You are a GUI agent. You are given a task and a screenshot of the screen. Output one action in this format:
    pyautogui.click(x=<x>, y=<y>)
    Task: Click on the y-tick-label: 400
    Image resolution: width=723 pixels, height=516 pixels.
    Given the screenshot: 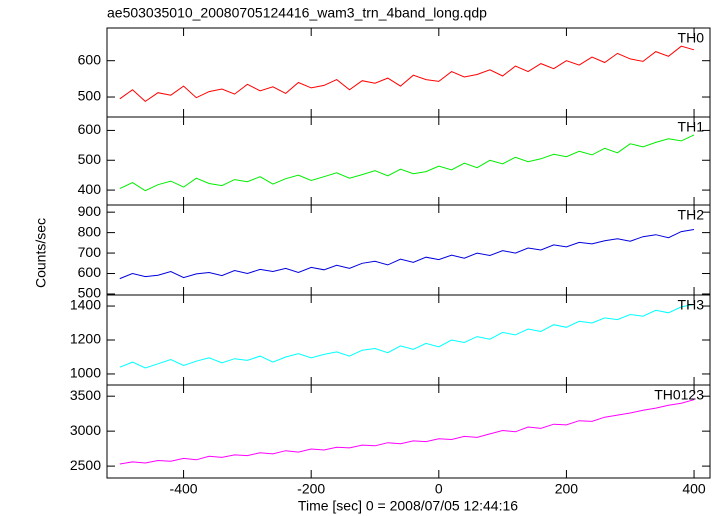 What is the action you would take?
    pyautogui.click(x=90, y=189)
    